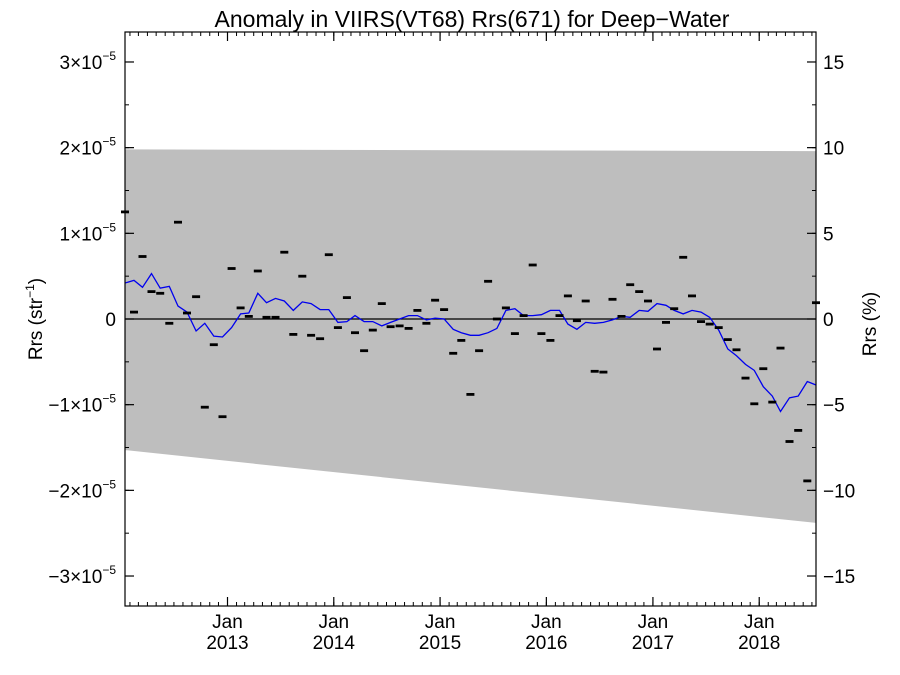  What do you see at coordinates (546, 643) in the screenshot?
I see `x-tick-year: 2016` at bounding box center [546, 643].